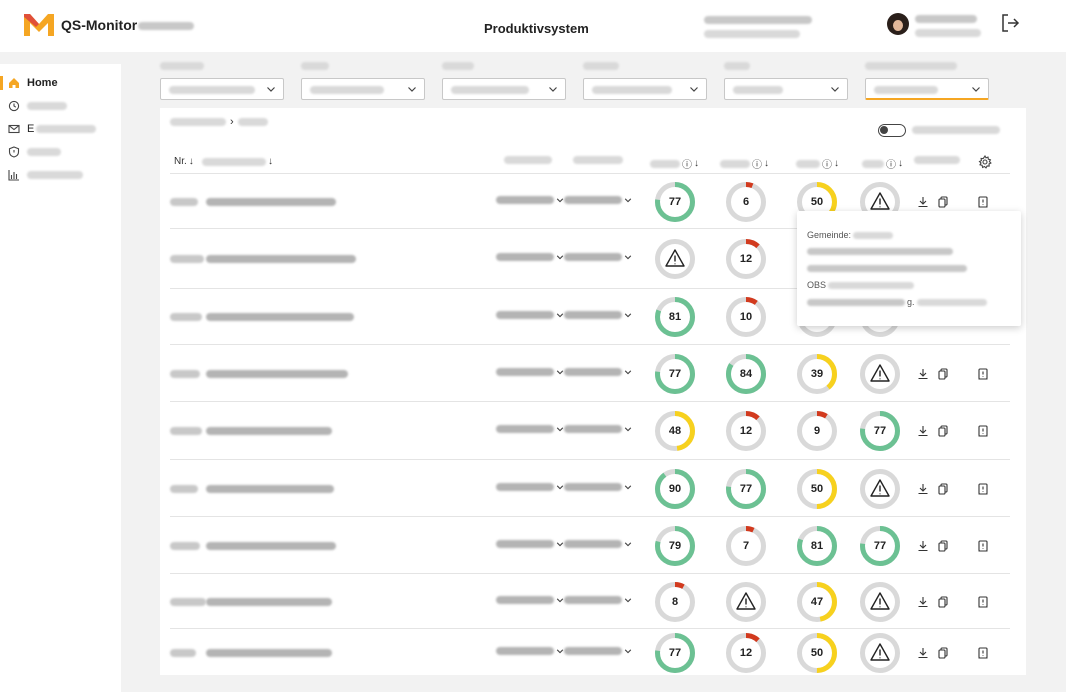  Describe the element at coordinates (48, 129) in the screenshot. I see `sidebar-item-mail: E` at that location.